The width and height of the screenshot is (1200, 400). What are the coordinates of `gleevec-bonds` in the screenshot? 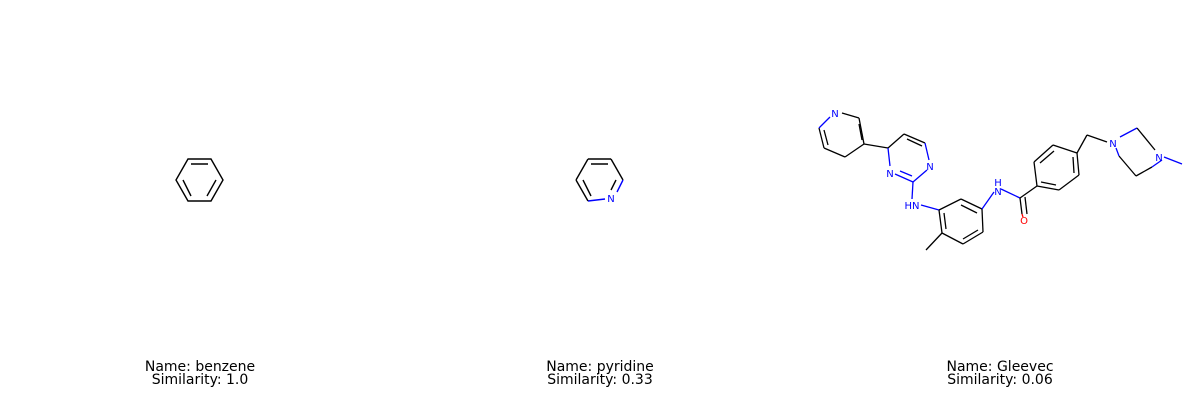 It's located at (1000, 181).